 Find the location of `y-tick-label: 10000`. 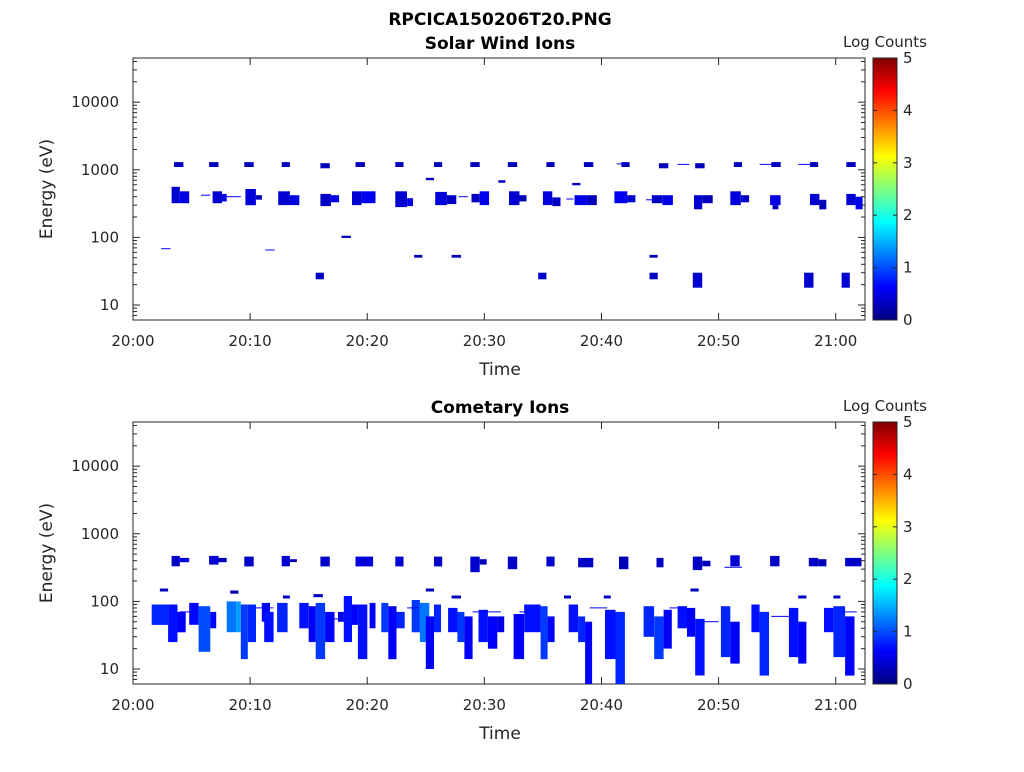

y-tick-label: 10000 is located at coordinates (95, 102).